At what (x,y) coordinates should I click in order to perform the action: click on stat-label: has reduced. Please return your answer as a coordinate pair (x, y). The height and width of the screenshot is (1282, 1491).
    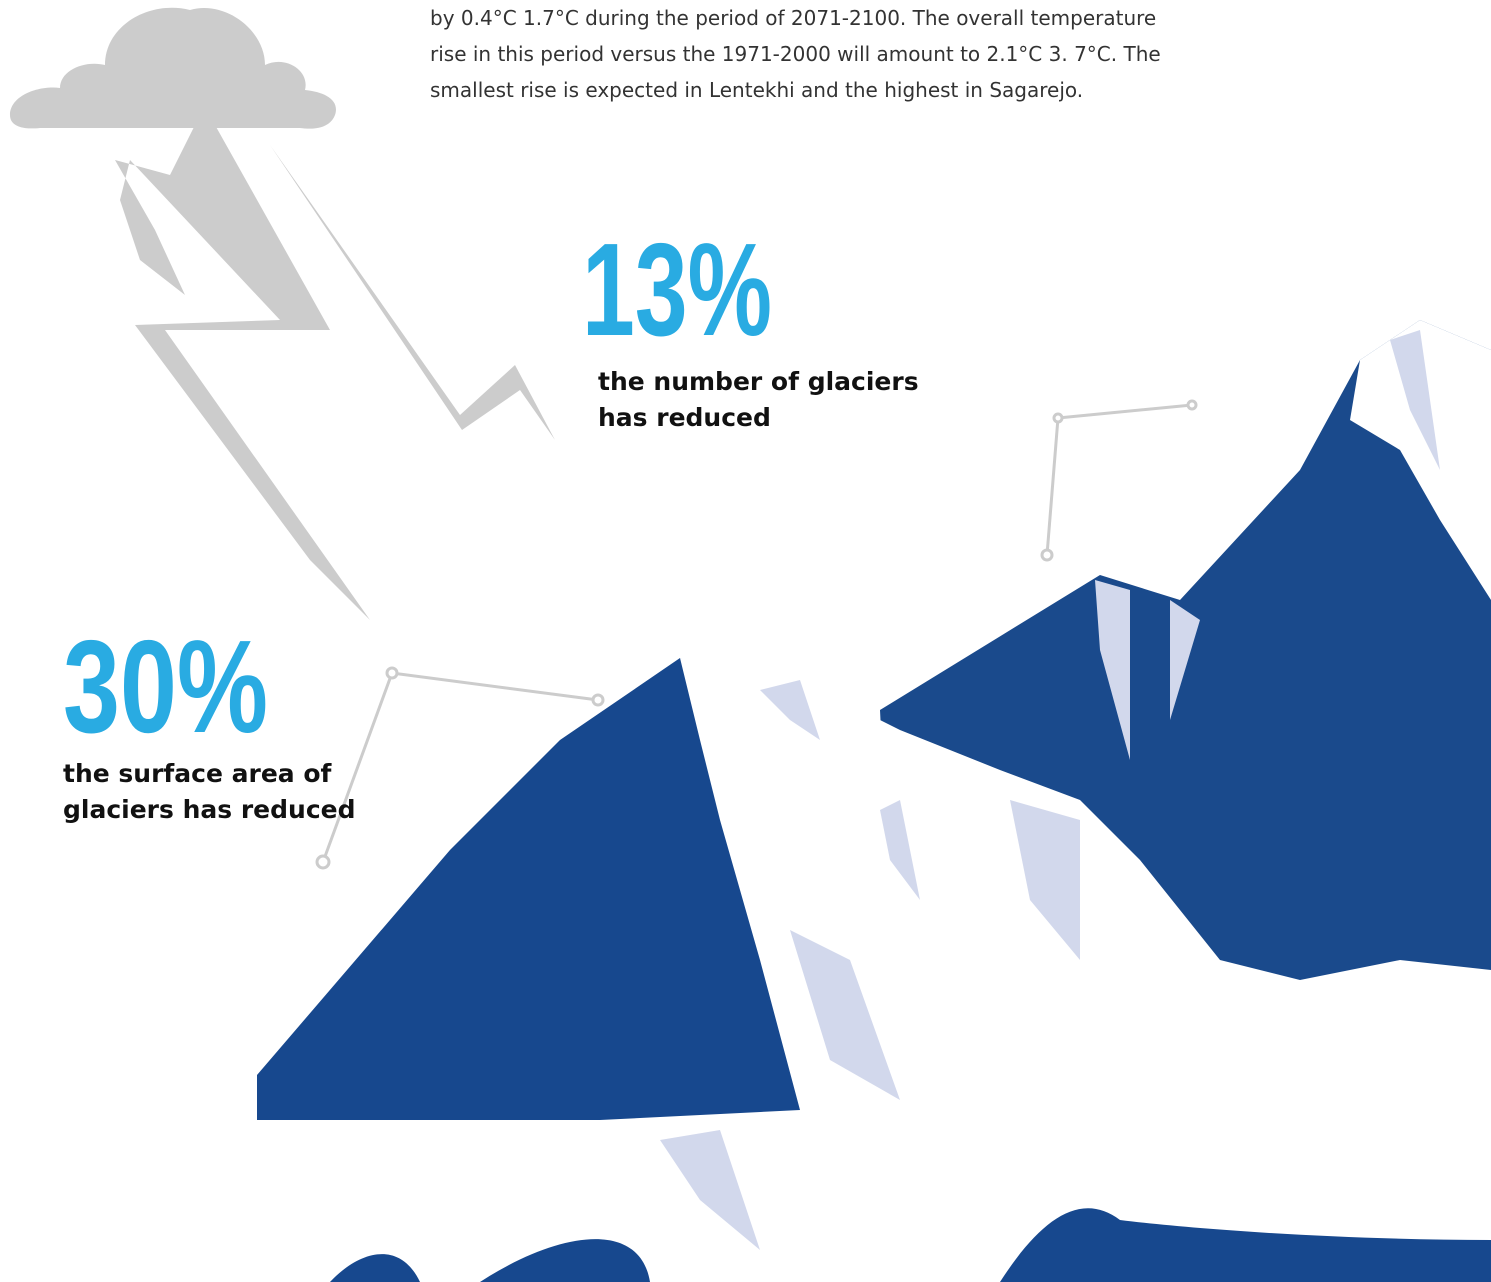
    Looking at the image, I should click on (684, 417).